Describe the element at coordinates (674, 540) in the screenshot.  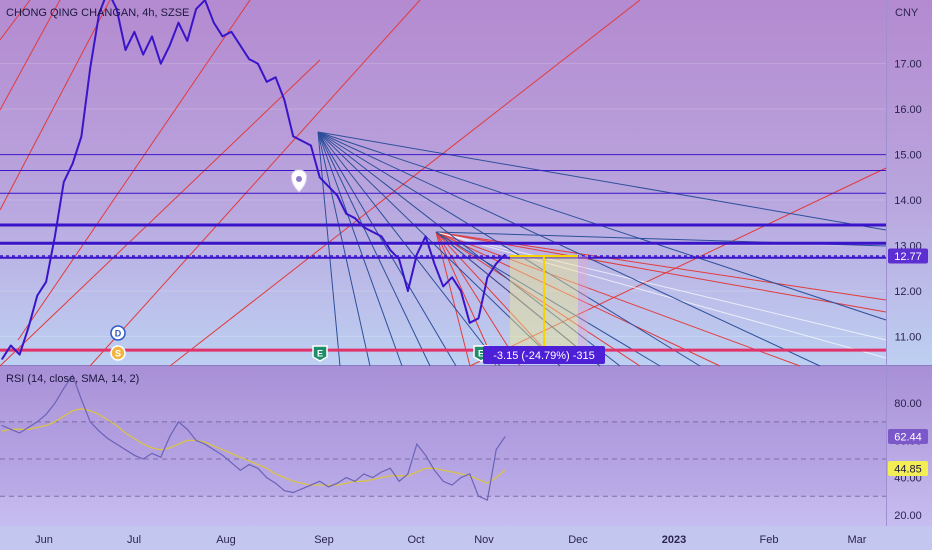
I see `time-tick-label: 2023` at that location.